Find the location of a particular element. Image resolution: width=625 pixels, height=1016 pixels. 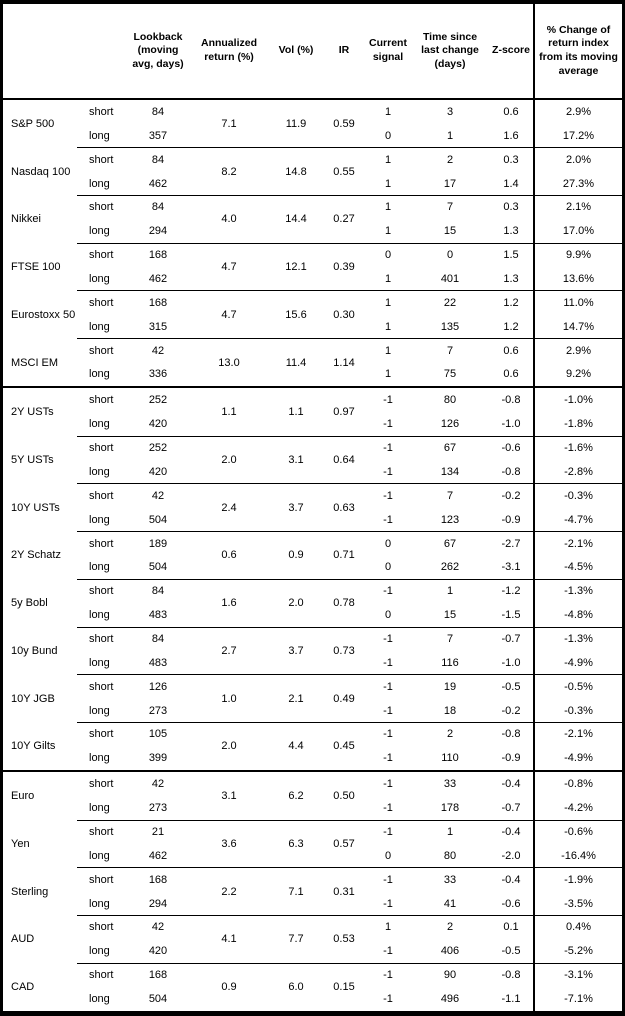

time-since-value-long: 18 is located at coordinates (450, 710).